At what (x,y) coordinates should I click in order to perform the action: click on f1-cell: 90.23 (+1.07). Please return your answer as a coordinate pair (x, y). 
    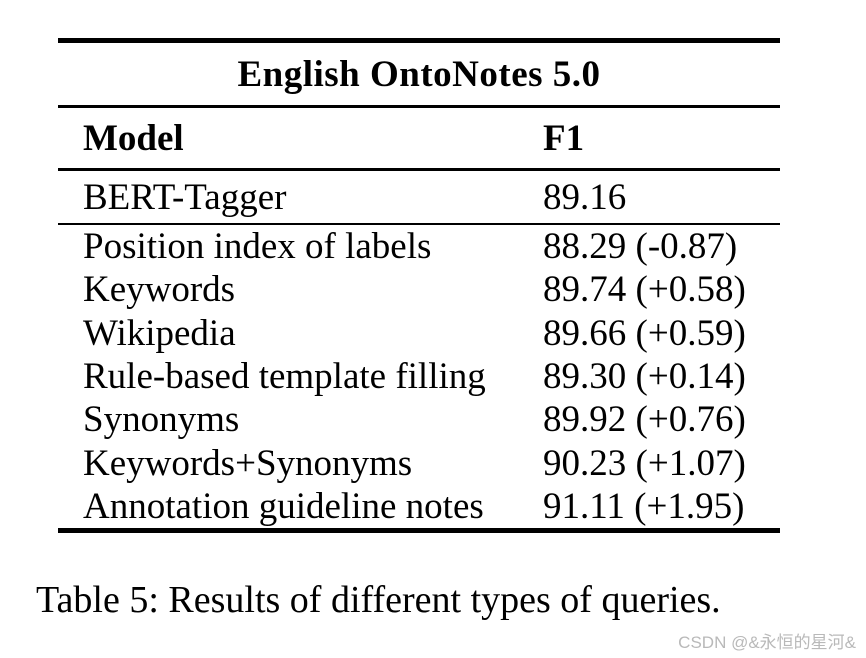
    Looking at the image, I should click on (644, 463).